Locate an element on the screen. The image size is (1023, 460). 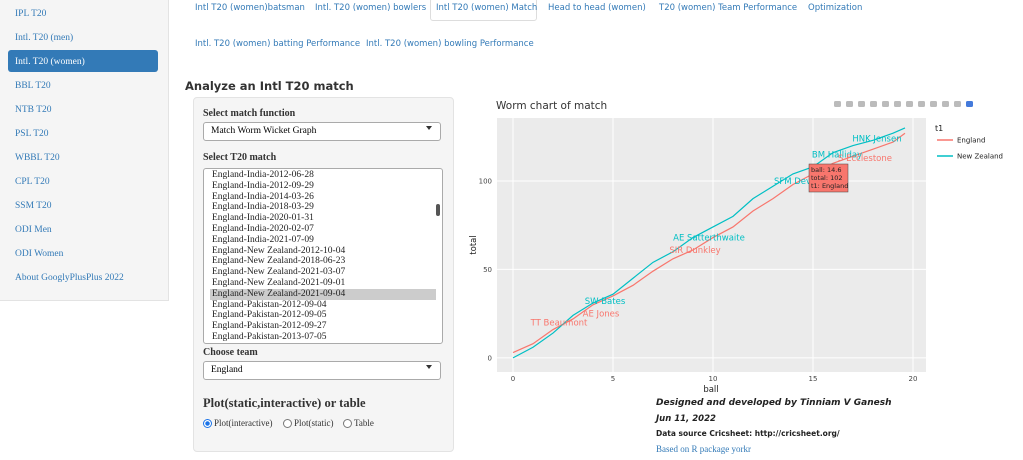
wicket-label: AE Jones is located at coordinates (601, 315).